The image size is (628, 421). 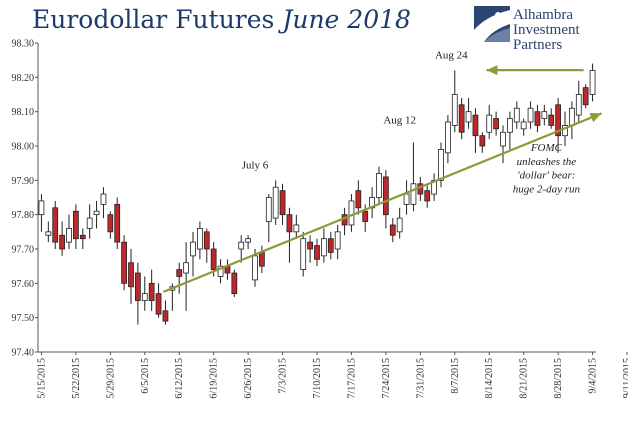 I want to click on annotation-label: July 6, so click(x=255, y=165).